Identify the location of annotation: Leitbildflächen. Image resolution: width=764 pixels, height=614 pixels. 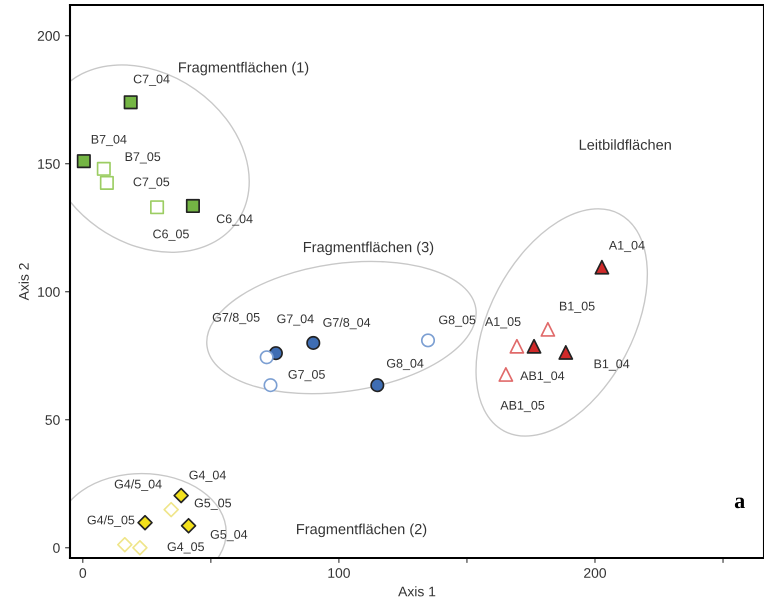
(625, 144).